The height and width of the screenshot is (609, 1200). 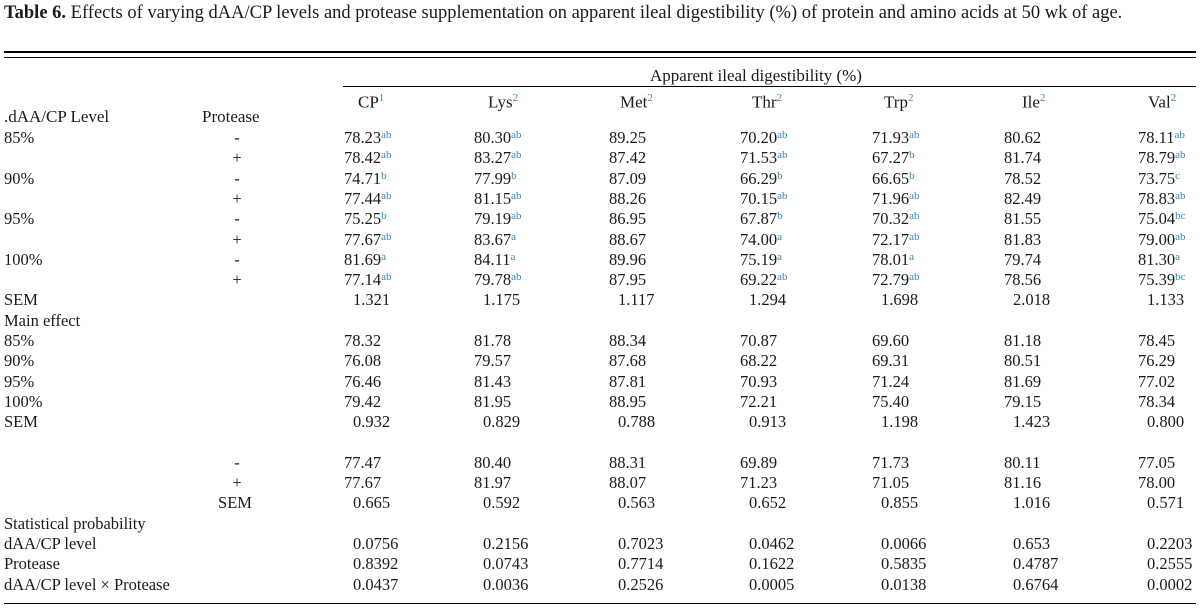 What do you see at coordinates (363, 219) in the screenshot?
I see `value-number: 75.25` at bounding box center [363, 219].